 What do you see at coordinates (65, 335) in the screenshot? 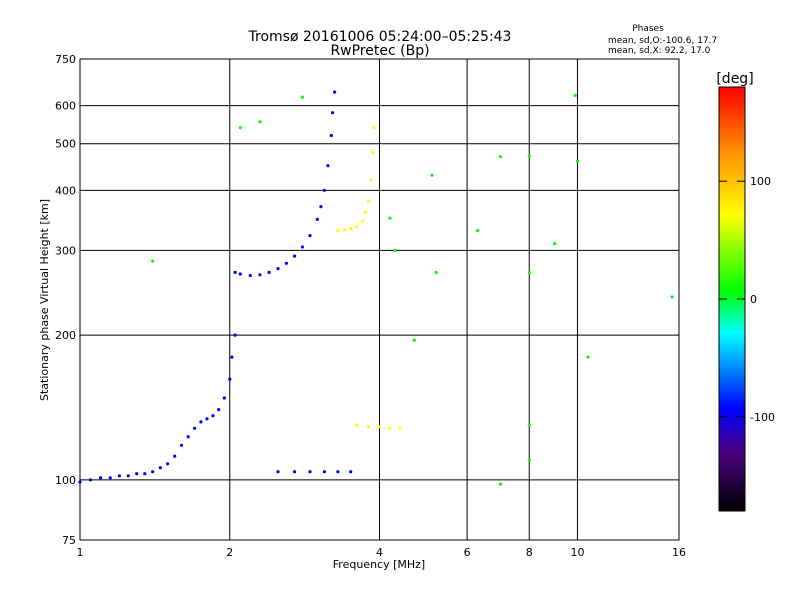
I see `y-tick-label: 200` at bounding box center [65, 335].